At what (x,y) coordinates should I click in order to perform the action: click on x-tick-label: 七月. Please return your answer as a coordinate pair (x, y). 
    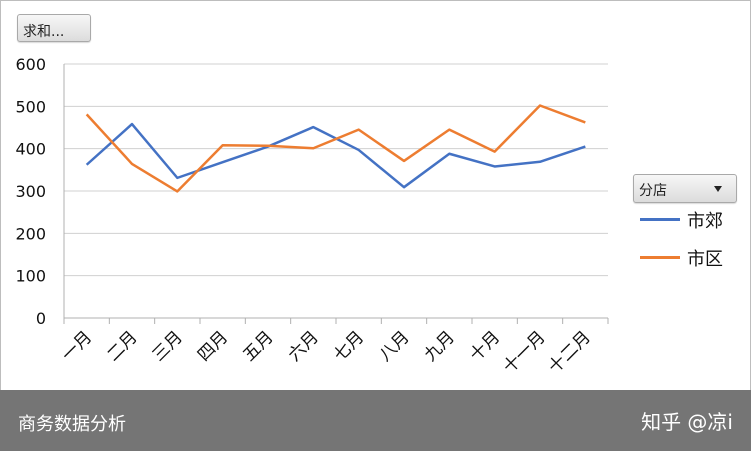
    Looking at the image, I should click on (349, 346).